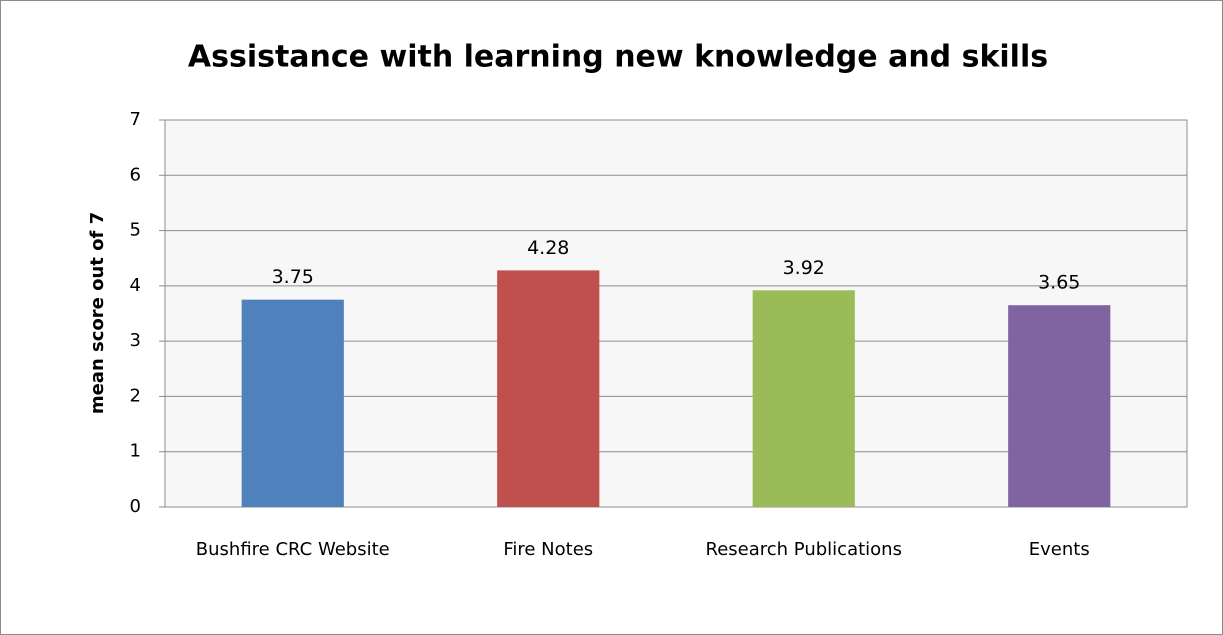  What do you see at coordinates (135, 285) in the screenshot?
I see `y-tick-label: 4` at bounding box center [135, 285].